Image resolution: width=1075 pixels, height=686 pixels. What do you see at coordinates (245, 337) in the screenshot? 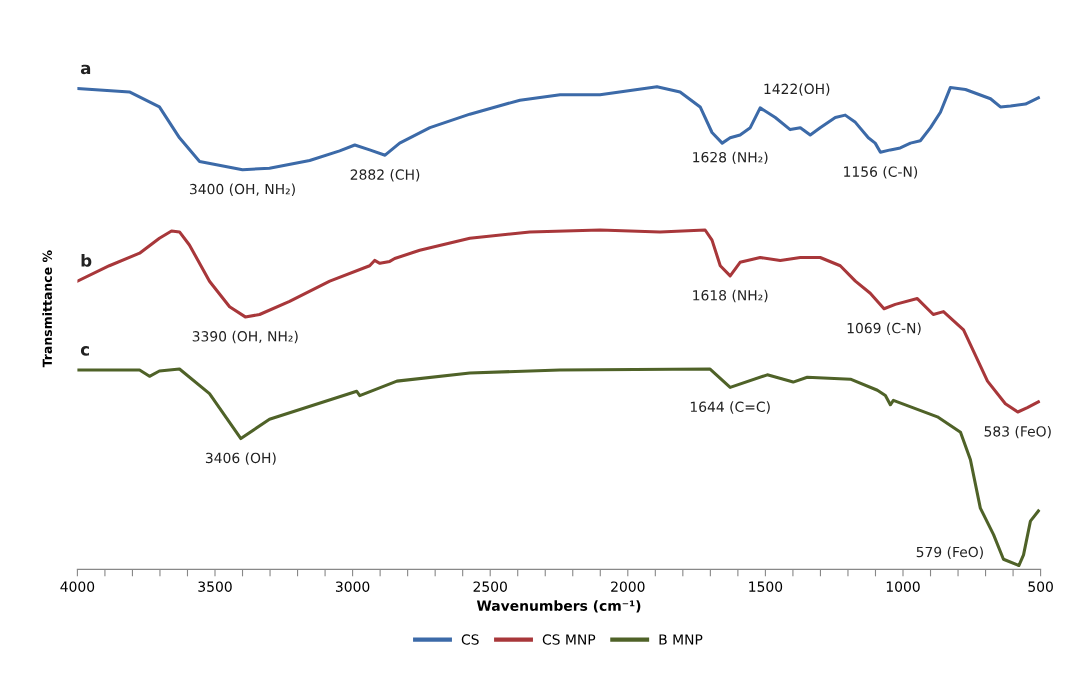
I see `annotation: 3390 (OH, NH₂)` at bounding box center [245, 337].